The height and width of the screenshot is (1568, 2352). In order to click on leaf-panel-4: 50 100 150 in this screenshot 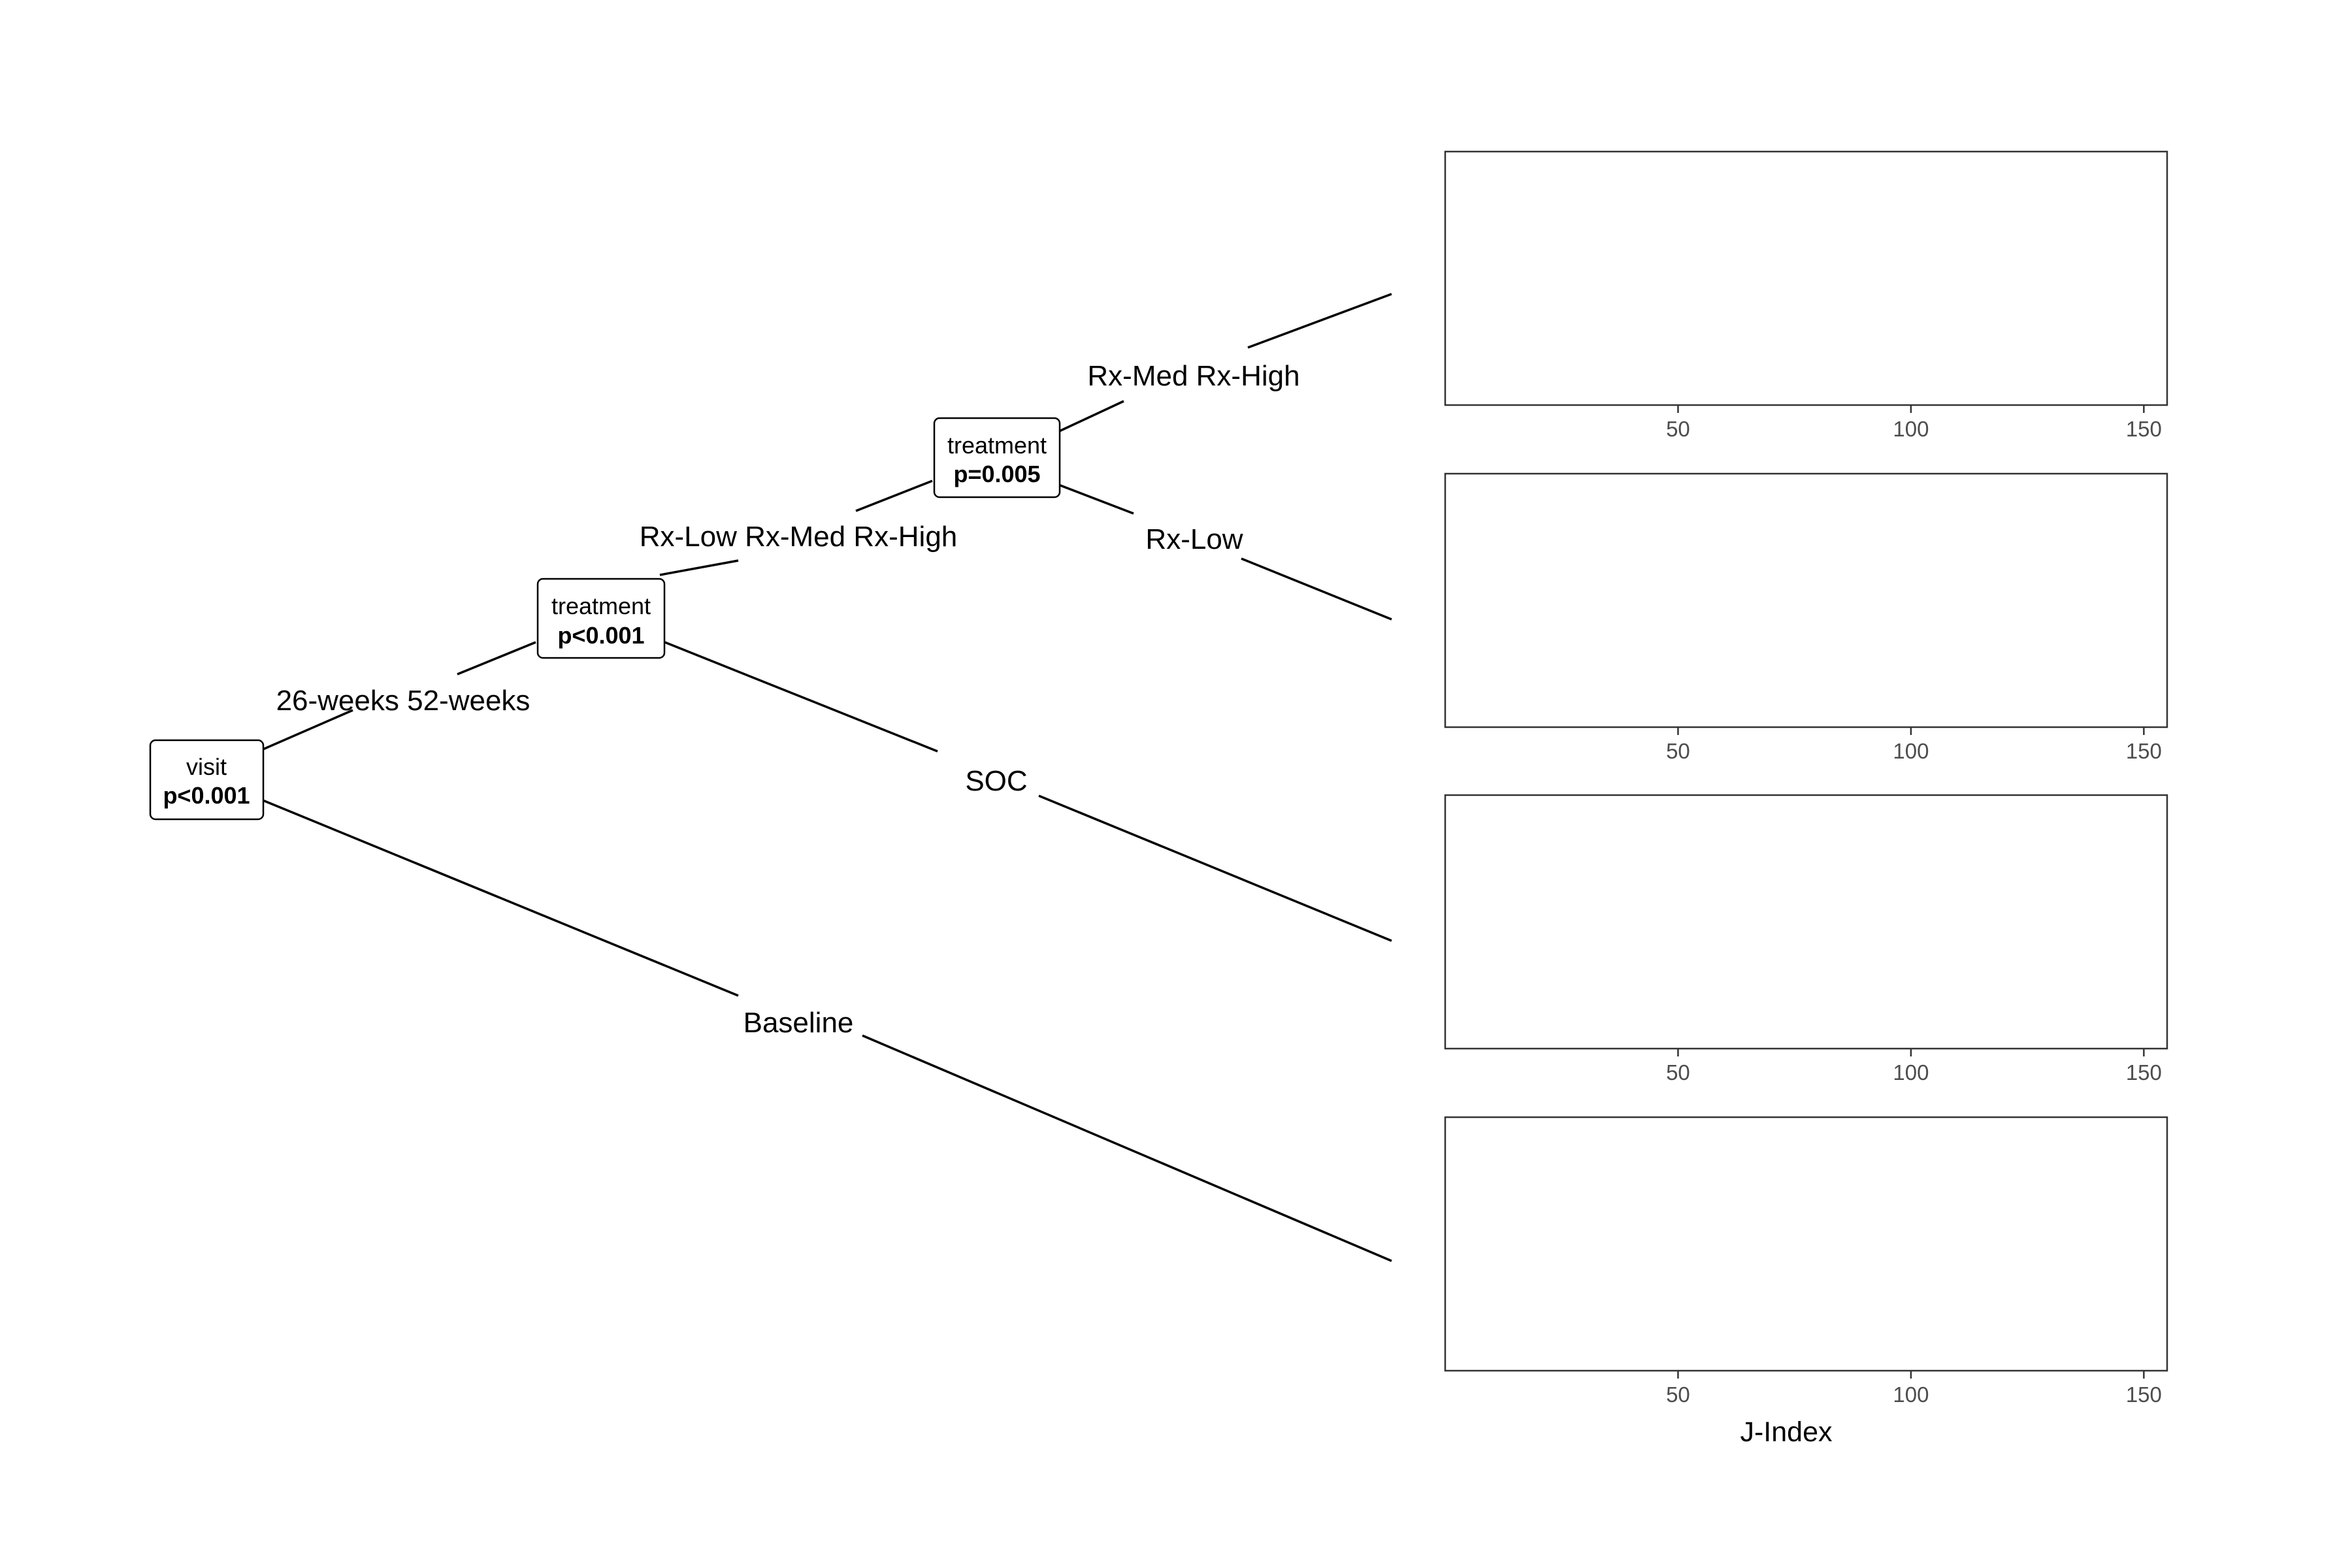, I will do `click(1806, 1261)`.